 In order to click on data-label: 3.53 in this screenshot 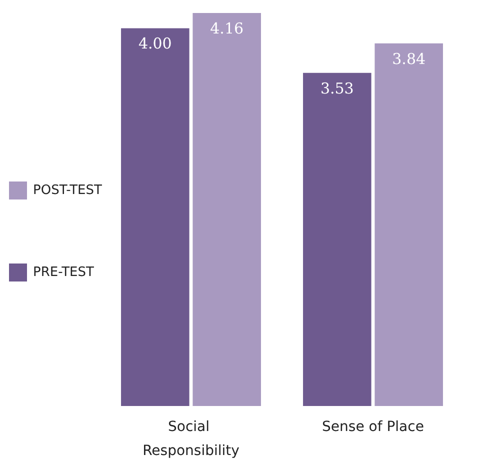, I will do `click(337, 88)`.